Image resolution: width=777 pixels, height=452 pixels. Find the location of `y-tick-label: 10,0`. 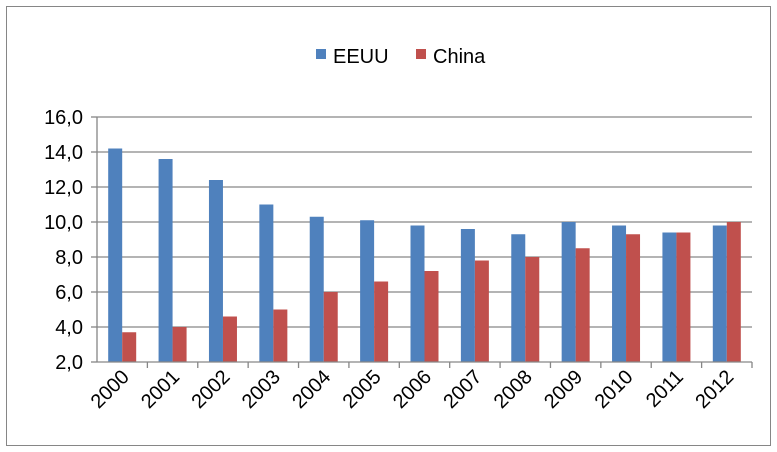

y-tick-label: 10,0 is located at coordinates (63, 223).